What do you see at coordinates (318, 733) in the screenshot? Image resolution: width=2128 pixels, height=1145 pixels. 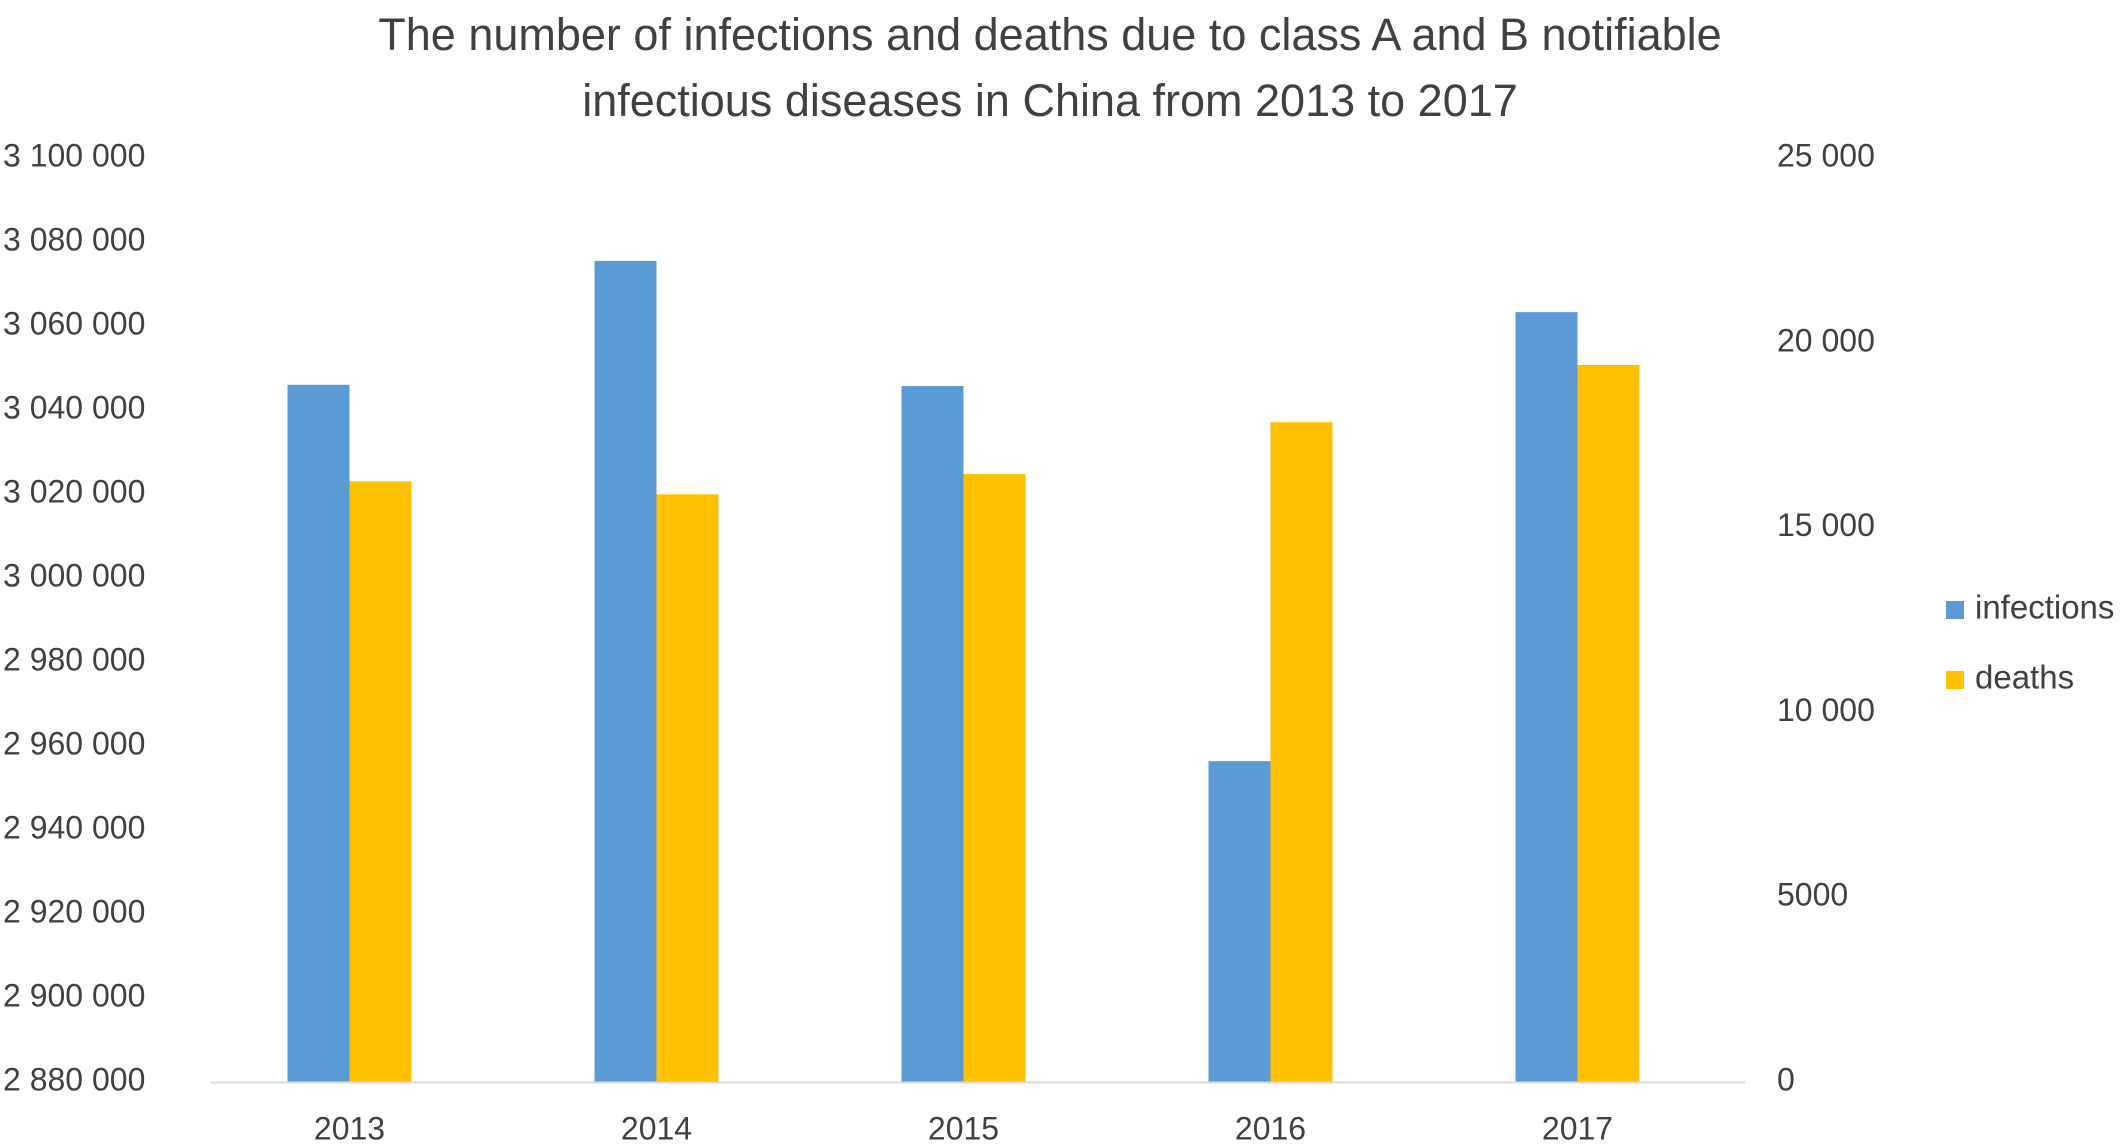 I see `bar-infections-2013` at bounding box center [318, 733].